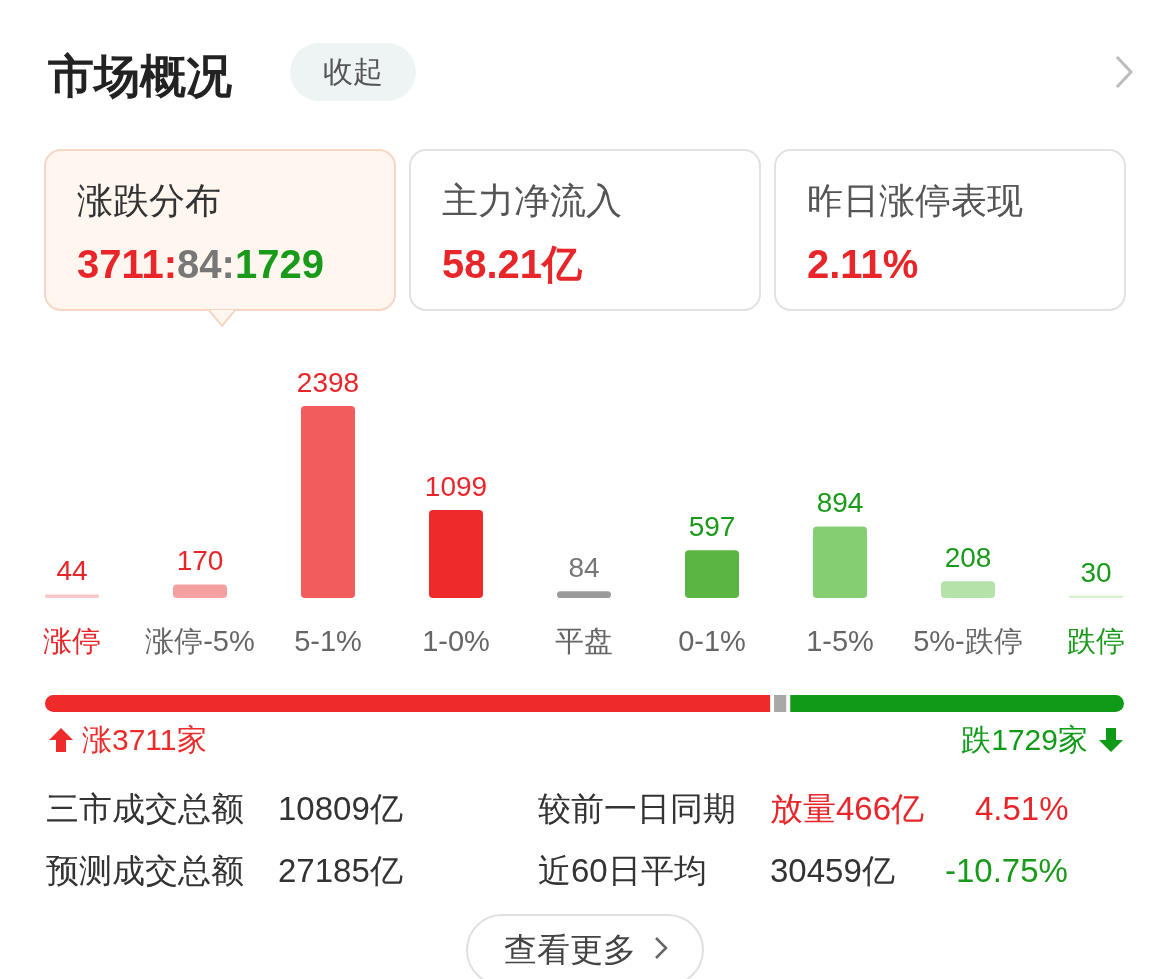 The image size is (1169, 979). What do you see at coordinates (584, 641) in the screenshot?
I see `x-tick-label: 平盘` at bounding box center [584, 641].